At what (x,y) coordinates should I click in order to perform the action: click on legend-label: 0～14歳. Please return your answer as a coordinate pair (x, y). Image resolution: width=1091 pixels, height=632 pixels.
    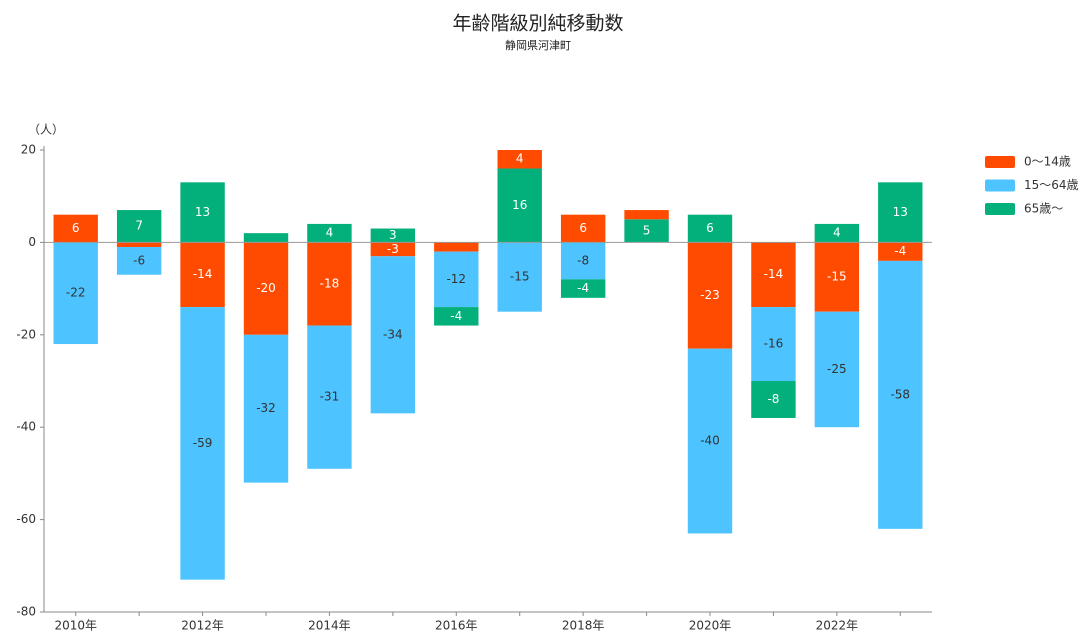
    Looking at the image, I should click on (1047, 162).